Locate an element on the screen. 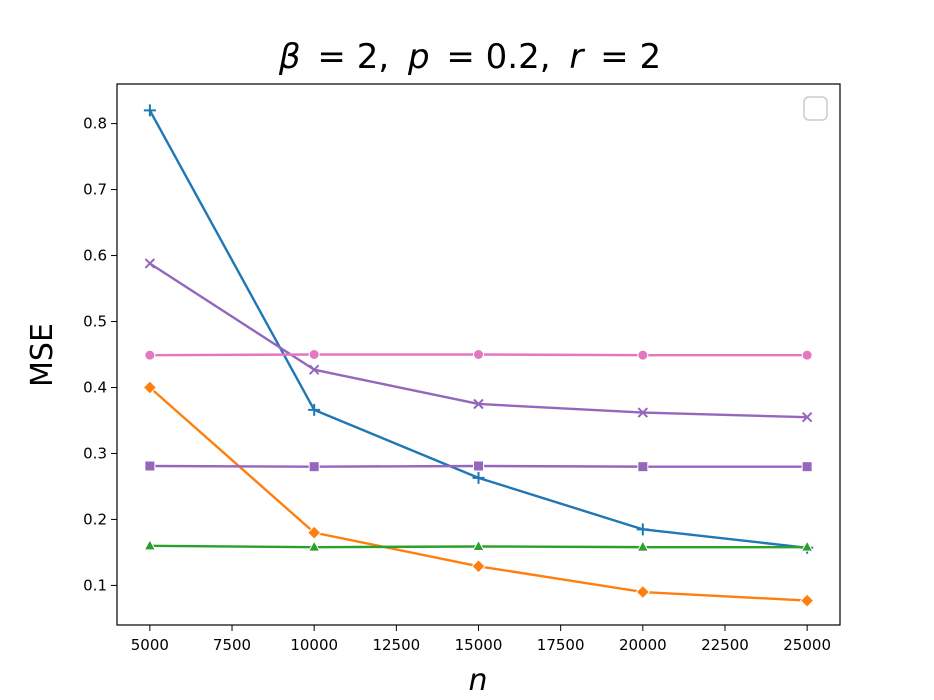 This screenshot has height=700, width=934. title-r-value: = 2 is located at coordinates (630, 57).